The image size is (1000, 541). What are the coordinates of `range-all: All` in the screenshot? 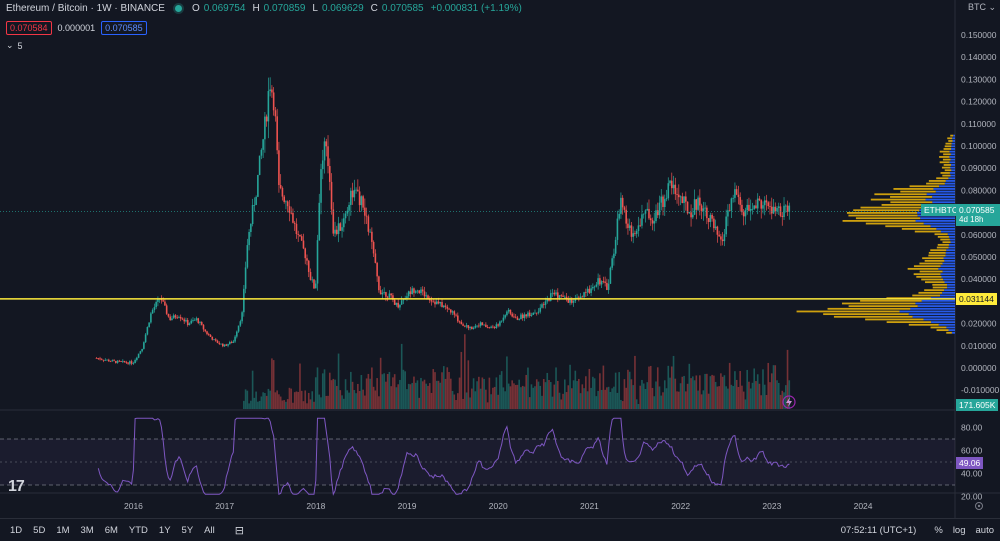 It's located at (209, 530).